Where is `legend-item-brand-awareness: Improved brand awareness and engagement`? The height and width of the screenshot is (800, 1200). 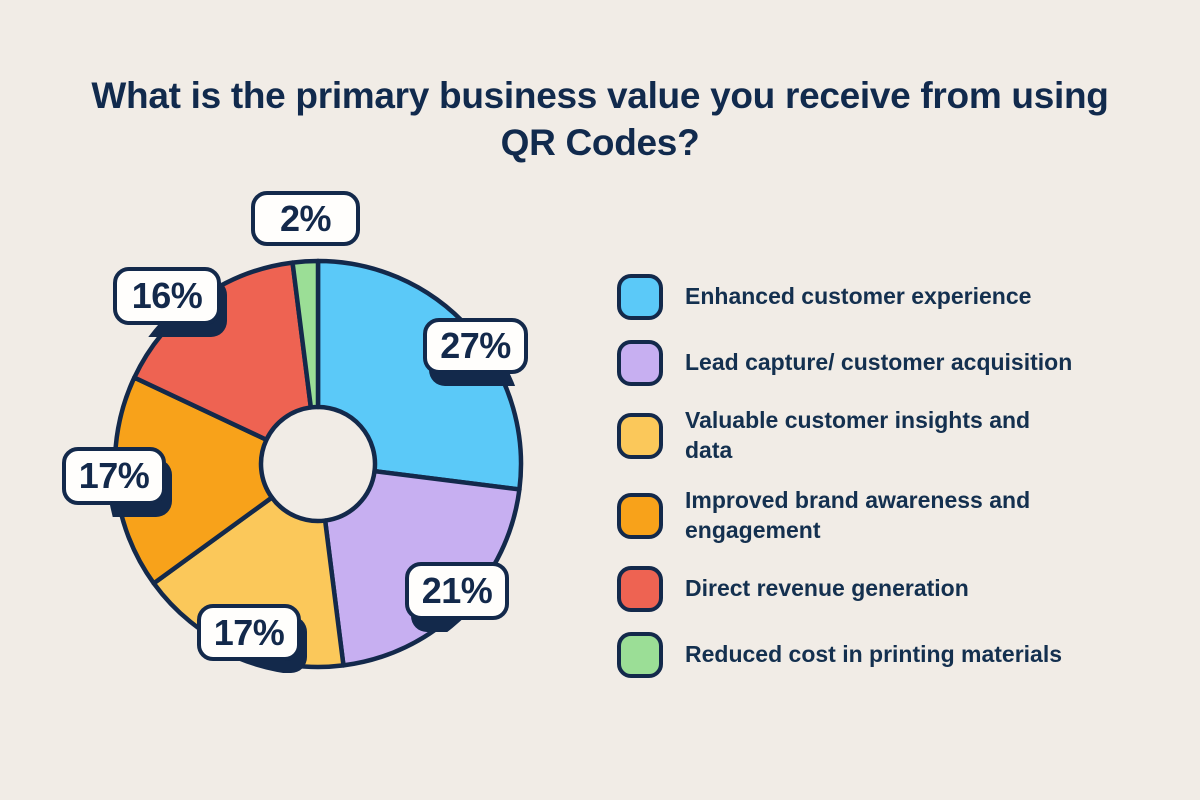
legend-item-brand-awareness: Improved brand awareness and engagement is located at coordinates (847, 516).